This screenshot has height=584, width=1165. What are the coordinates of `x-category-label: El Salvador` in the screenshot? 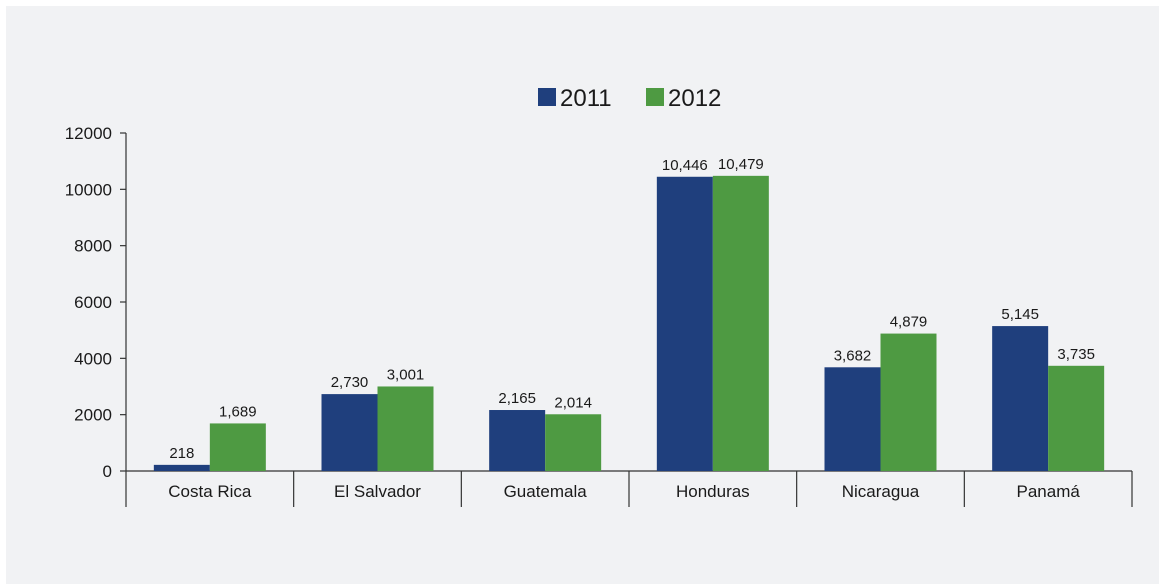 It's located at (377, 491).